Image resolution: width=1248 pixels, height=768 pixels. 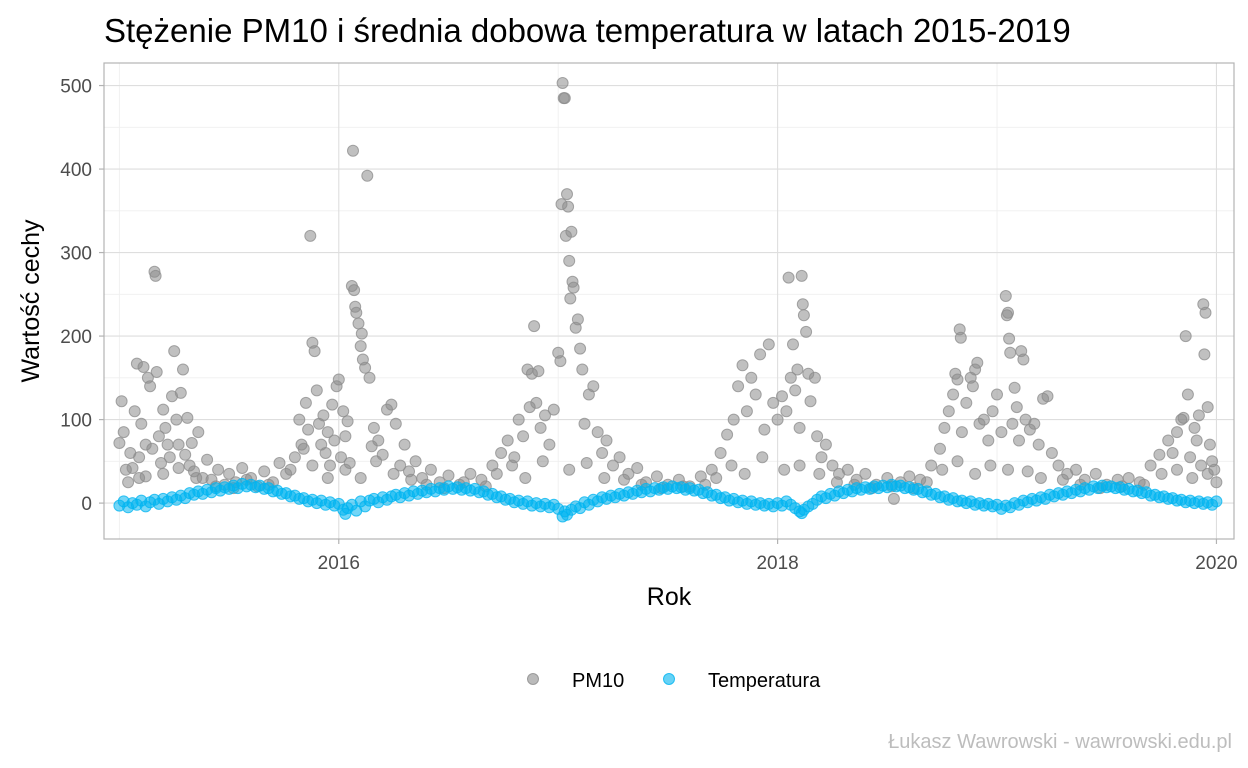 I want to click on point-temperatura, so click(x=1216, y=501).